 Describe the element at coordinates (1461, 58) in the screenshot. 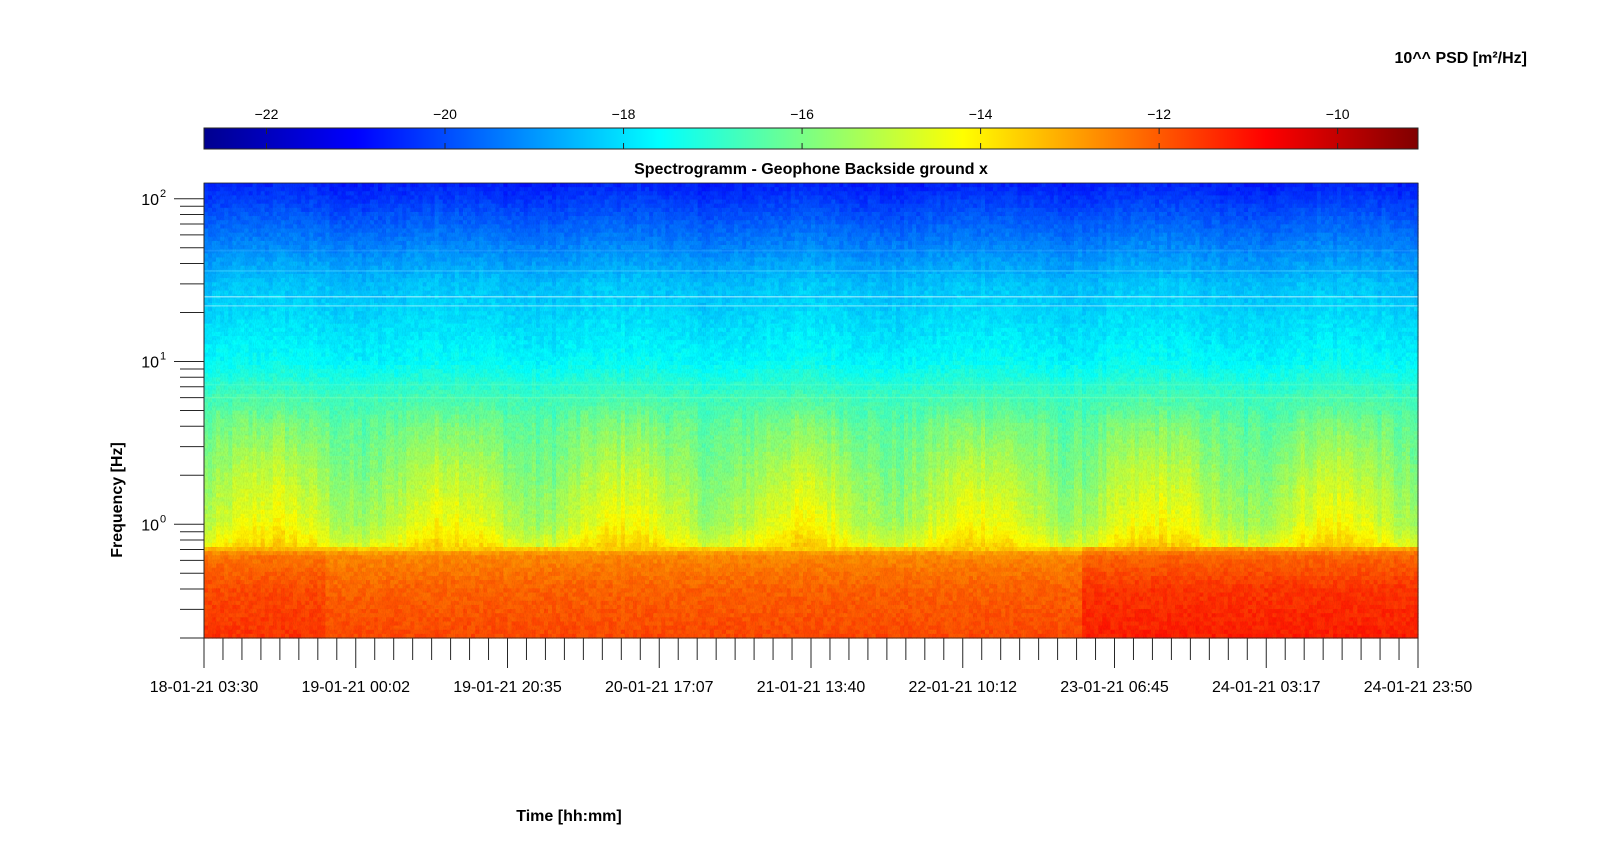

I see `colorbar-label: 10^^ PSD [m²/Hz]` at that location.